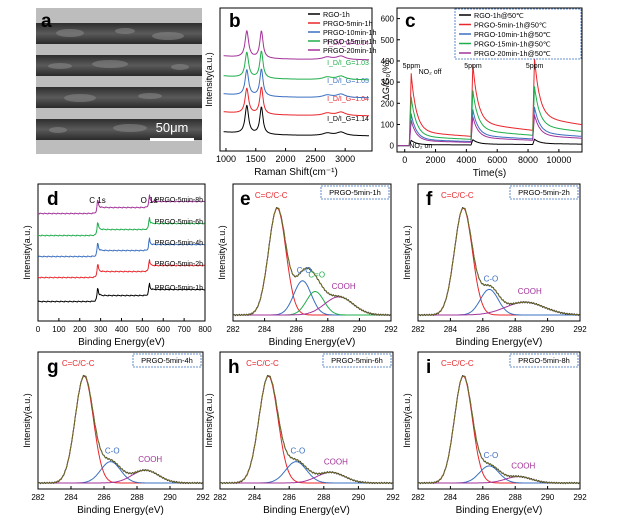 The width and height of the screenshot is (642, 530). I want to click on x-tick-label: 700, so click(184, 329).